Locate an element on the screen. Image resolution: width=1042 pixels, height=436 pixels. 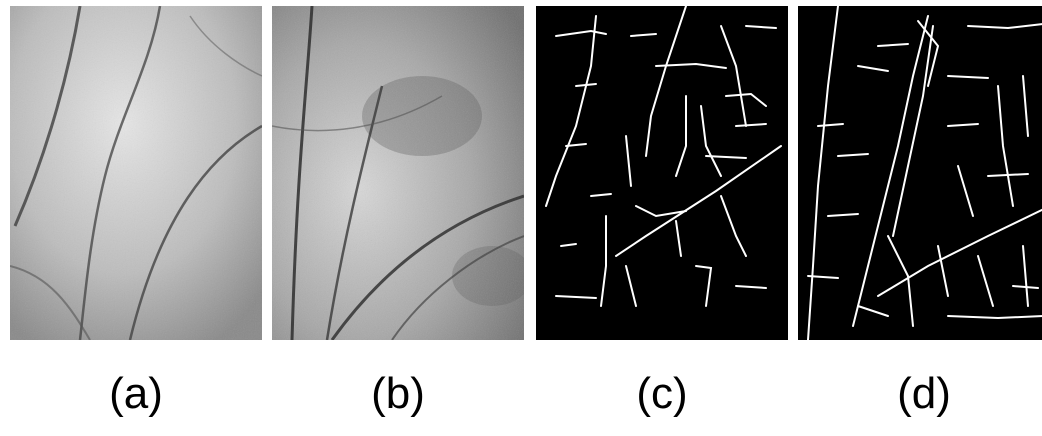
caption-d: (d) is located at coordinates (924, 393).